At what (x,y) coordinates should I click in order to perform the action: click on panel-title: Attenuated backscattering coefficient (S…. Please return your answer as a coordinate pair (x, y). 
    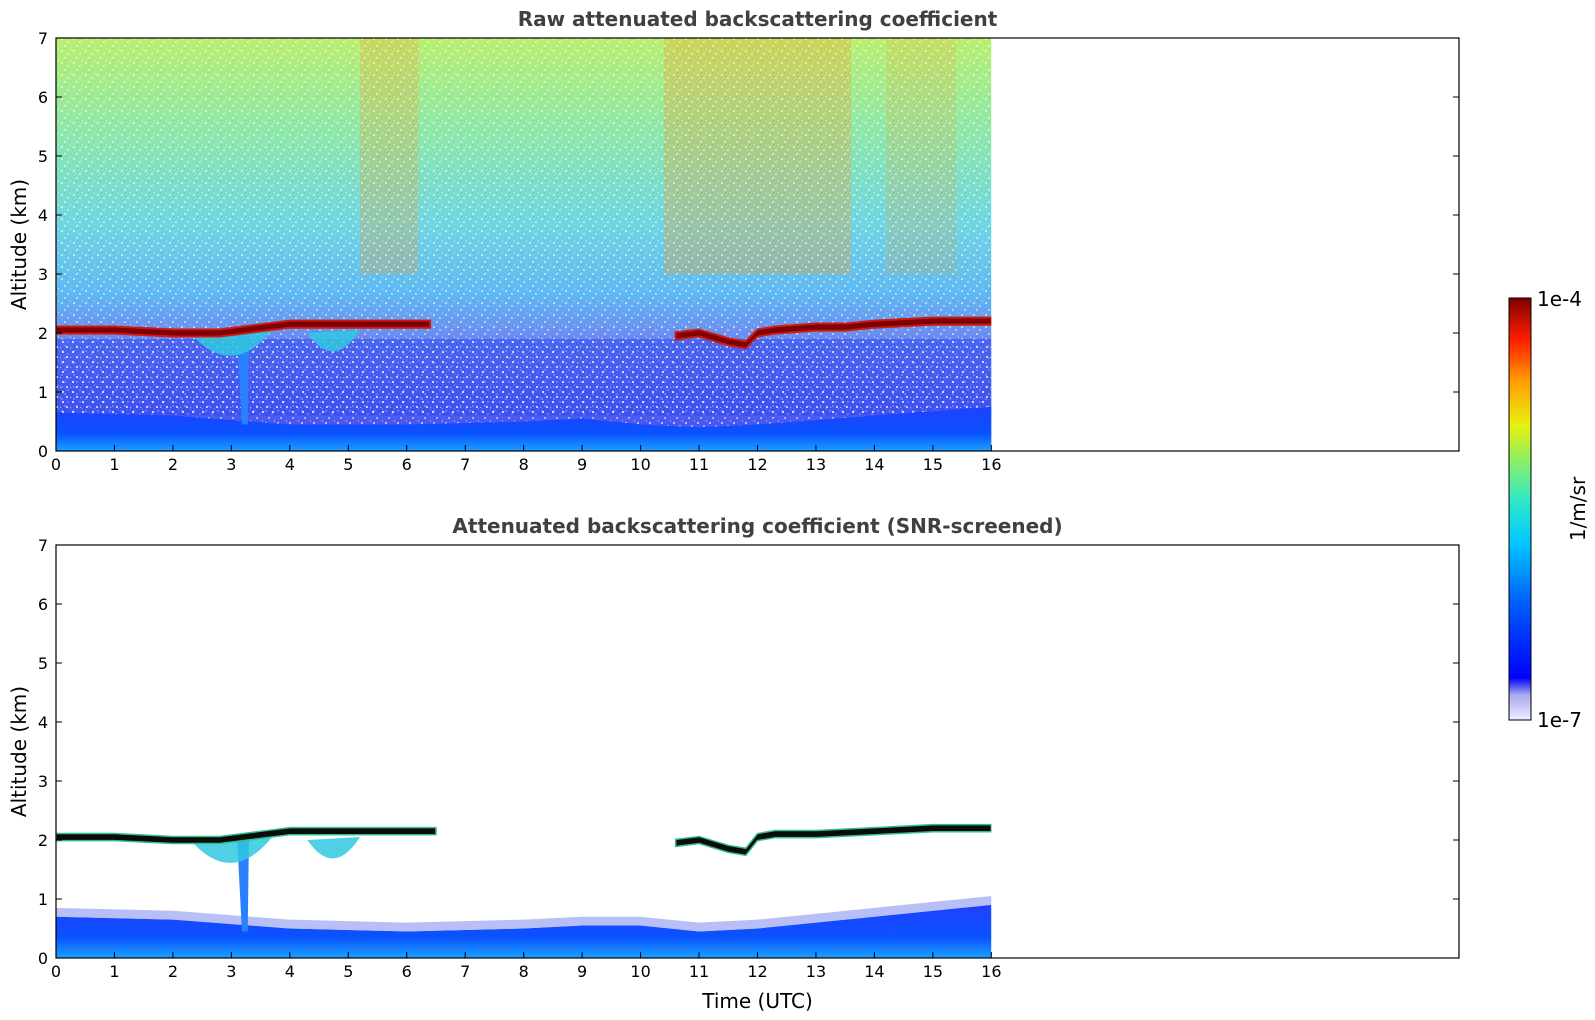
    Looking at the image, I should click on (757, 526).